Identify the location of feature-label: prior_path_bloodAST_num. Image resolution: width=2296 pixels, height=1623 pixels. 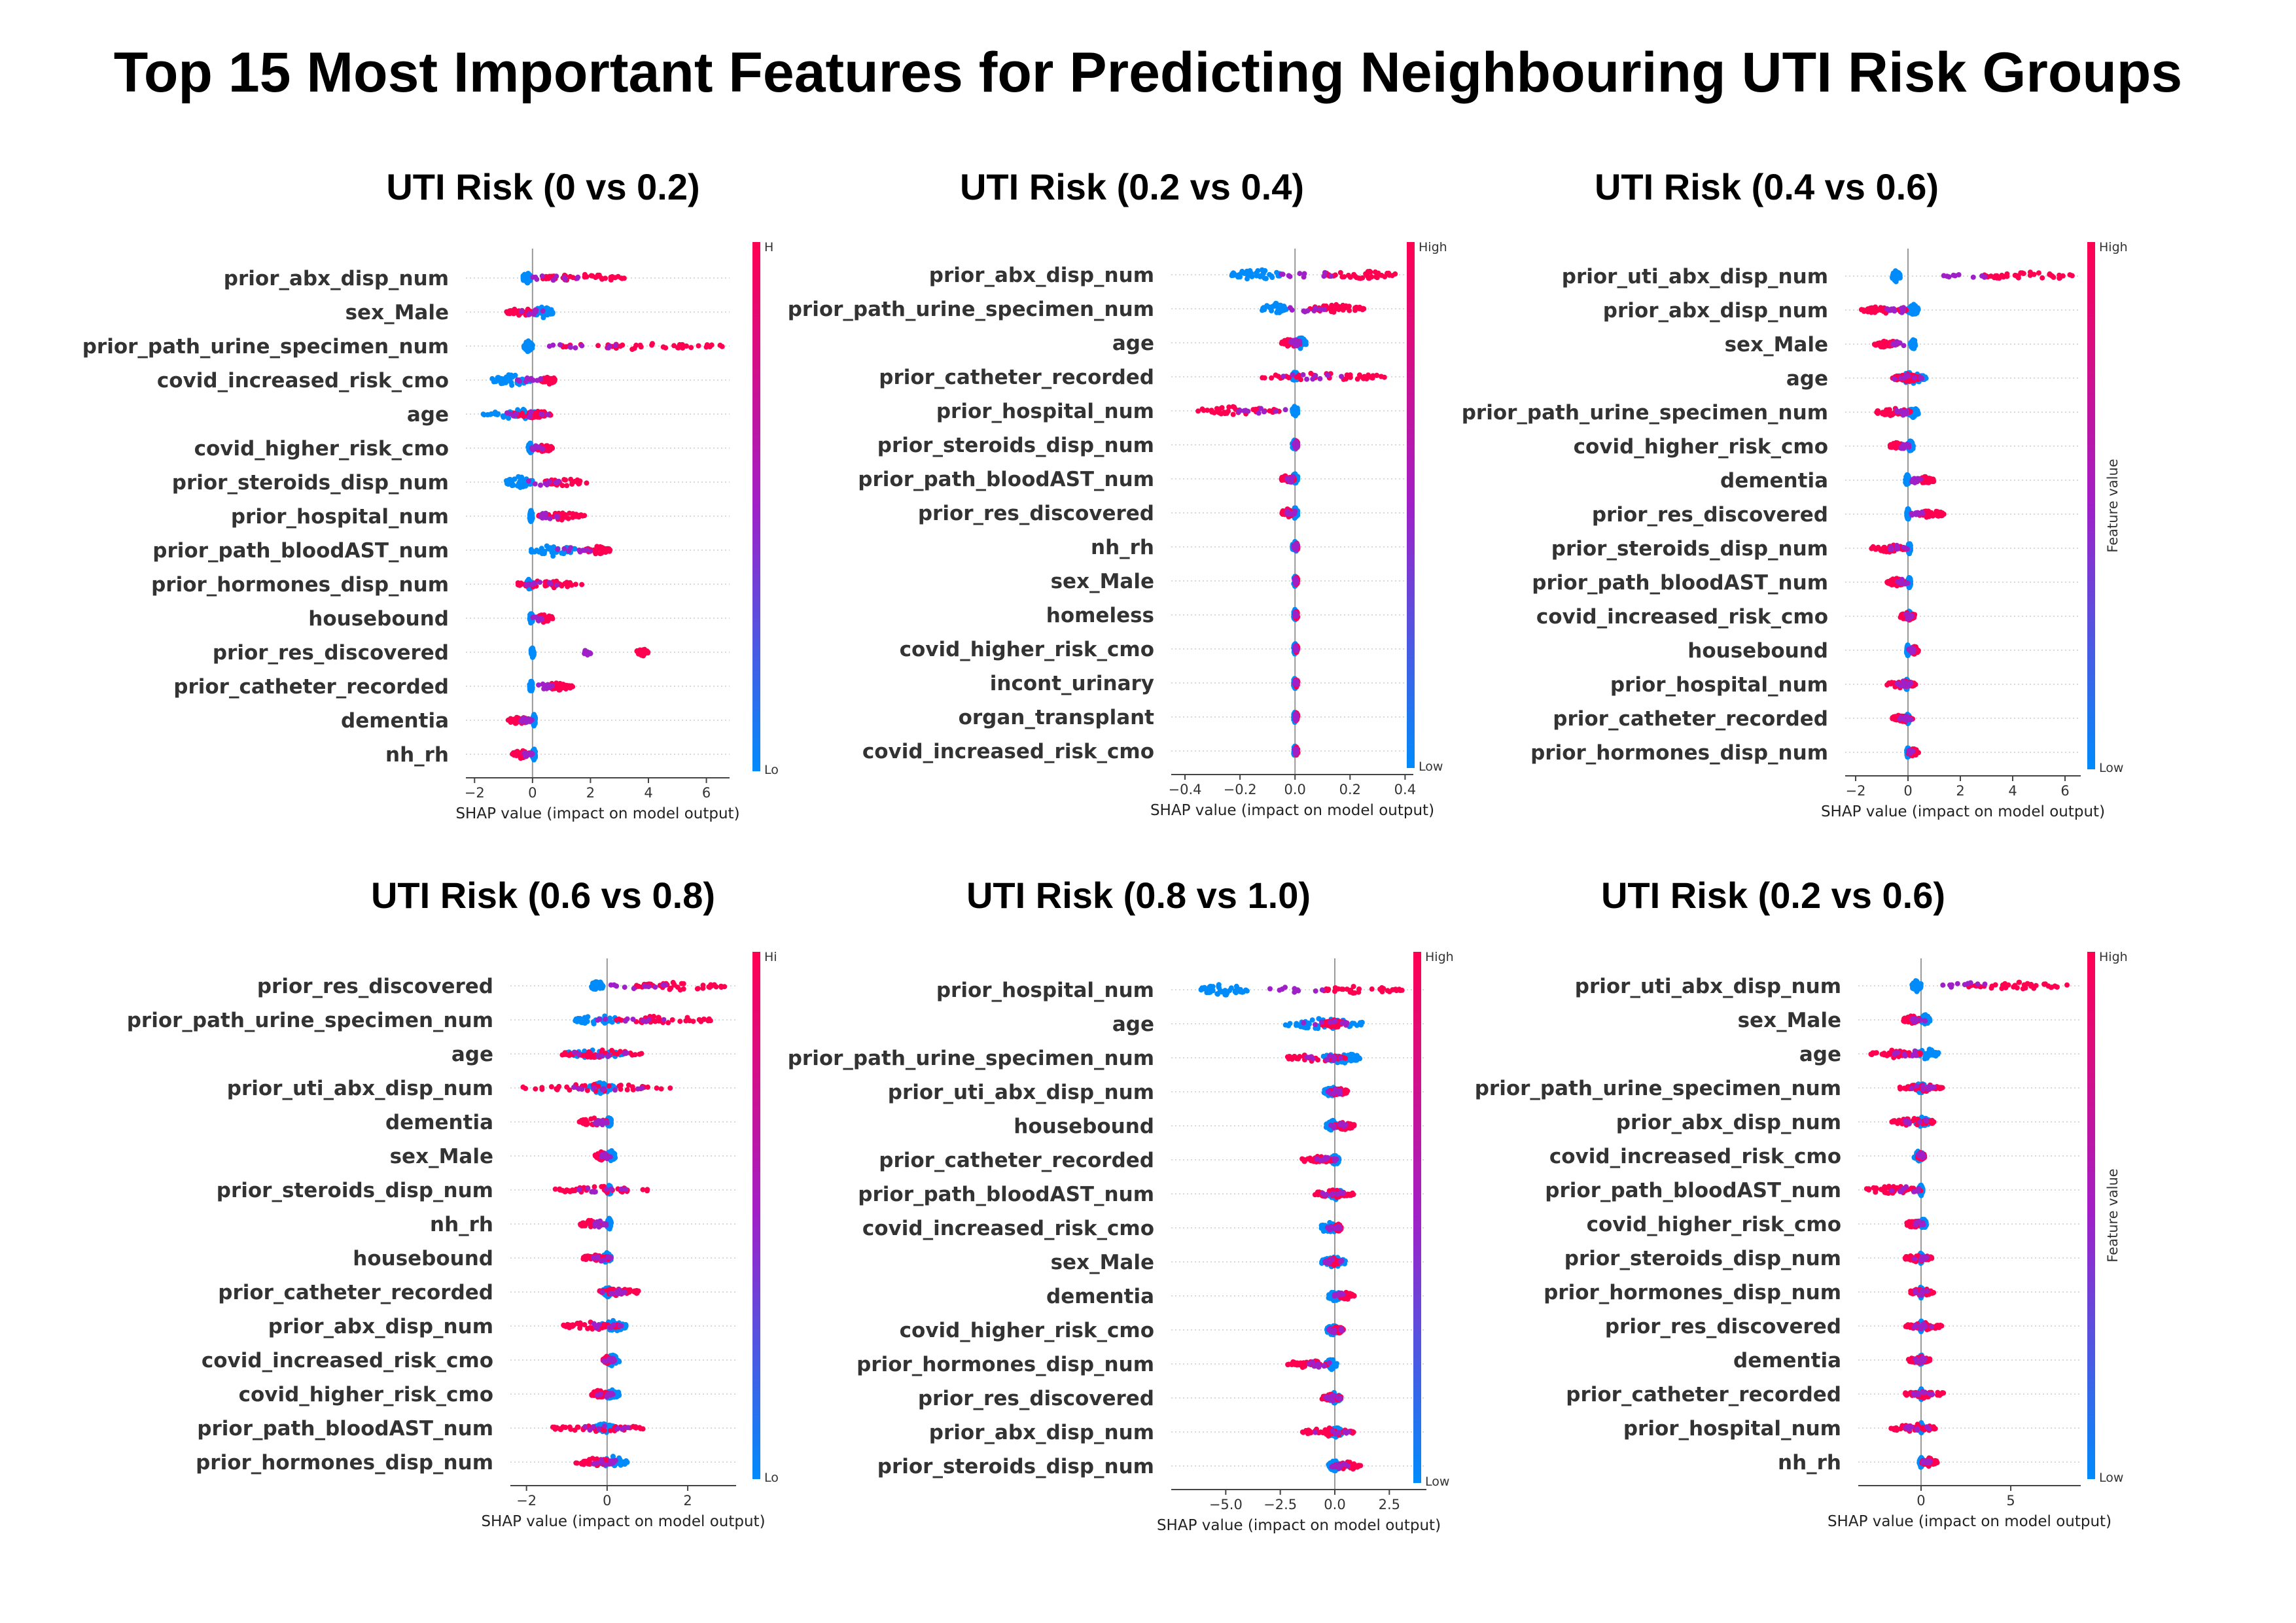
(1006, 480).